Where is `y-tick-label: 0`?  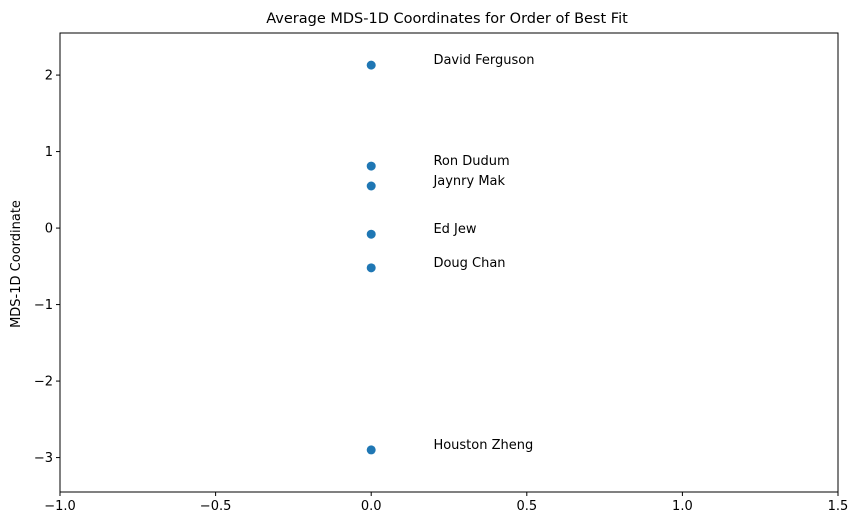
y-tick-label: 0 is located at coordinates (49, 229).